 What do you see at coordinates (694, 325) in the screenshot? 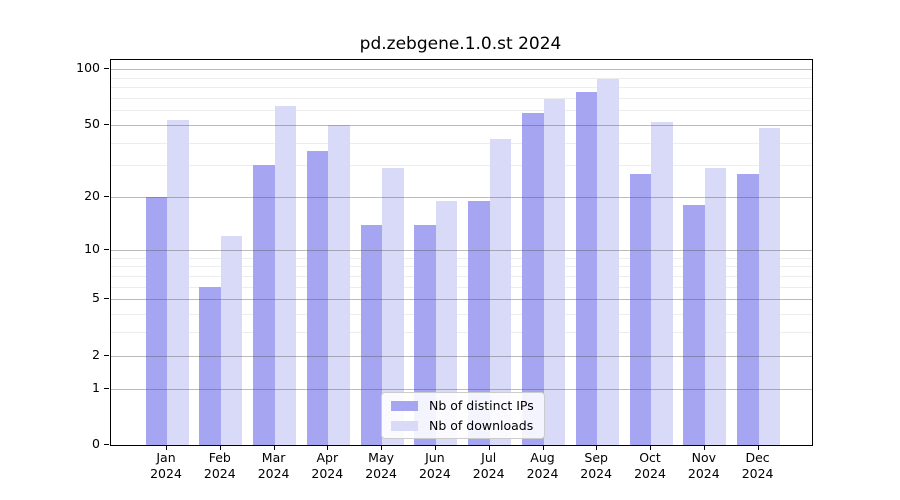
I see `bar-distinct-ips-nov` at bounding box center [694, 325].